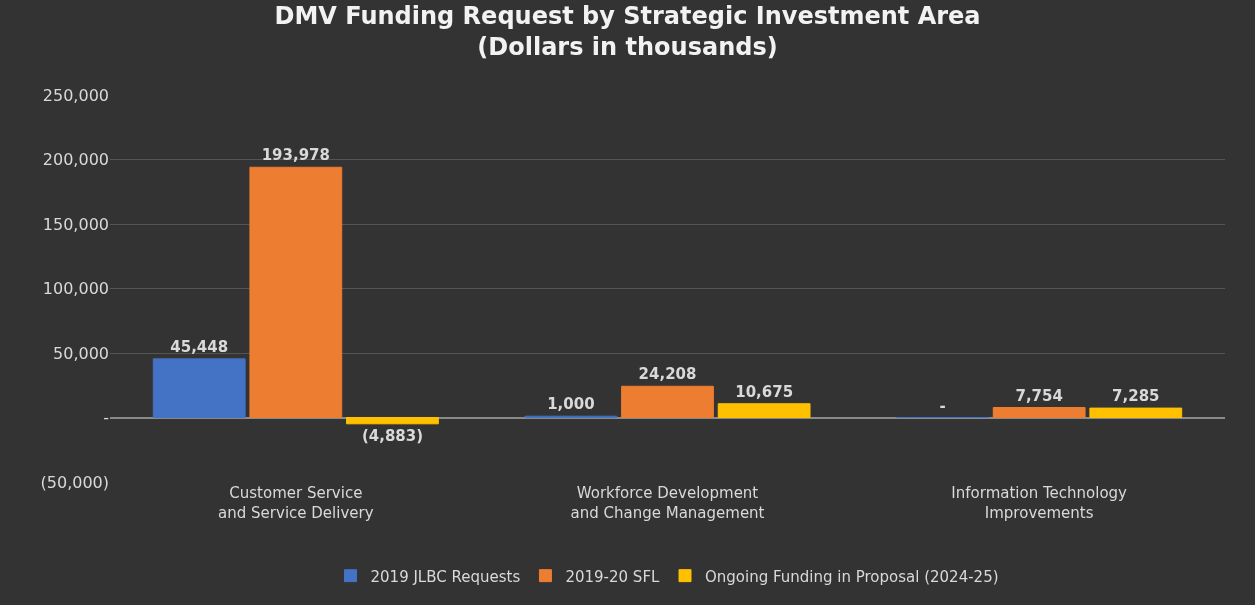  What do you see at coordinates (764, 391) in the screenshot?
I see `data-label: 10,675` at bounding box center [764, 391].